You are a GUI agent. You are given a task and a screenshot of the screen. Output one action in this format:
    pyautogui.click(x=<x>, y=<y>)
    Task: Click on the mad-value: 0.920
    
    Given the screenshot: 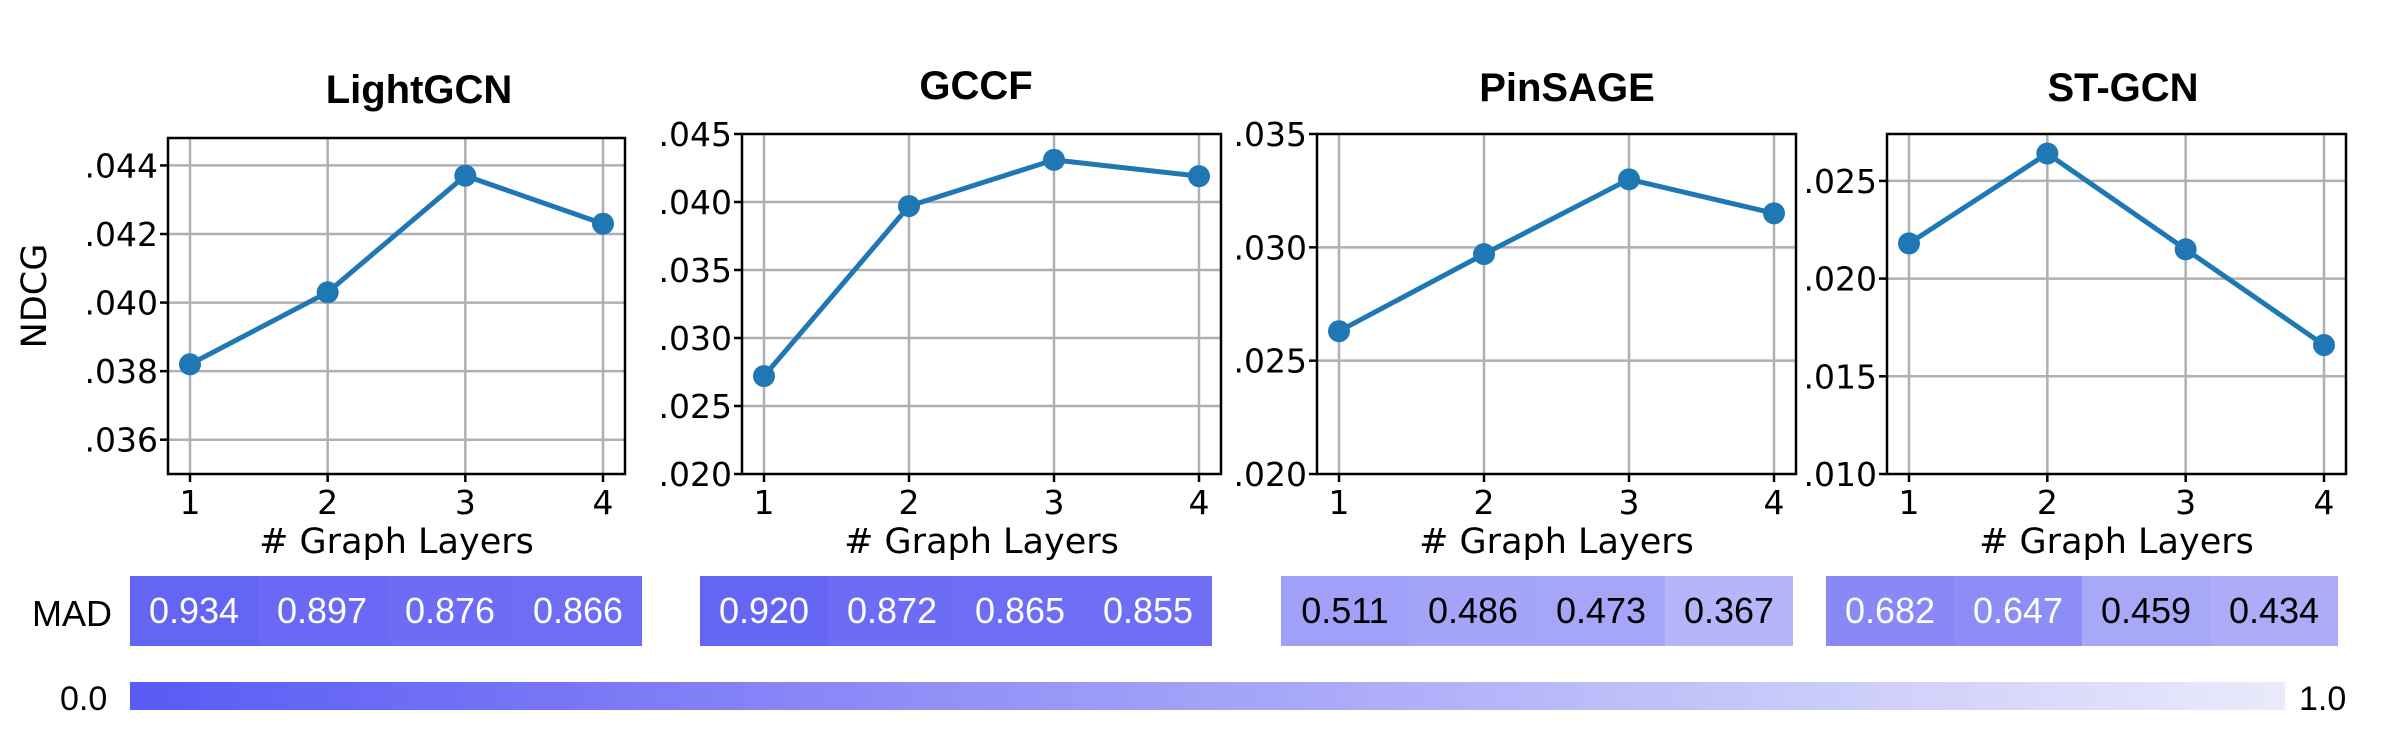 What is the action you would take?
    pyautogui.click(x=764, y=610)
    